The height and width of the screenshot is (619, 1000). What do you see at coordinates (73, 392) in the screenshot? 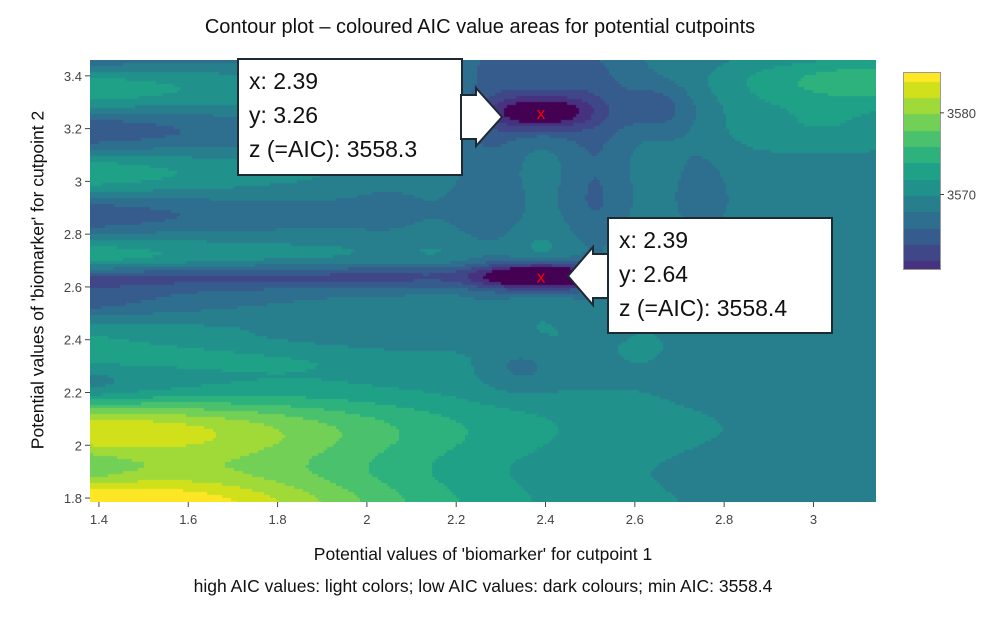
I see `y-tick-label: 2.2` at bounding box center [73, 392].